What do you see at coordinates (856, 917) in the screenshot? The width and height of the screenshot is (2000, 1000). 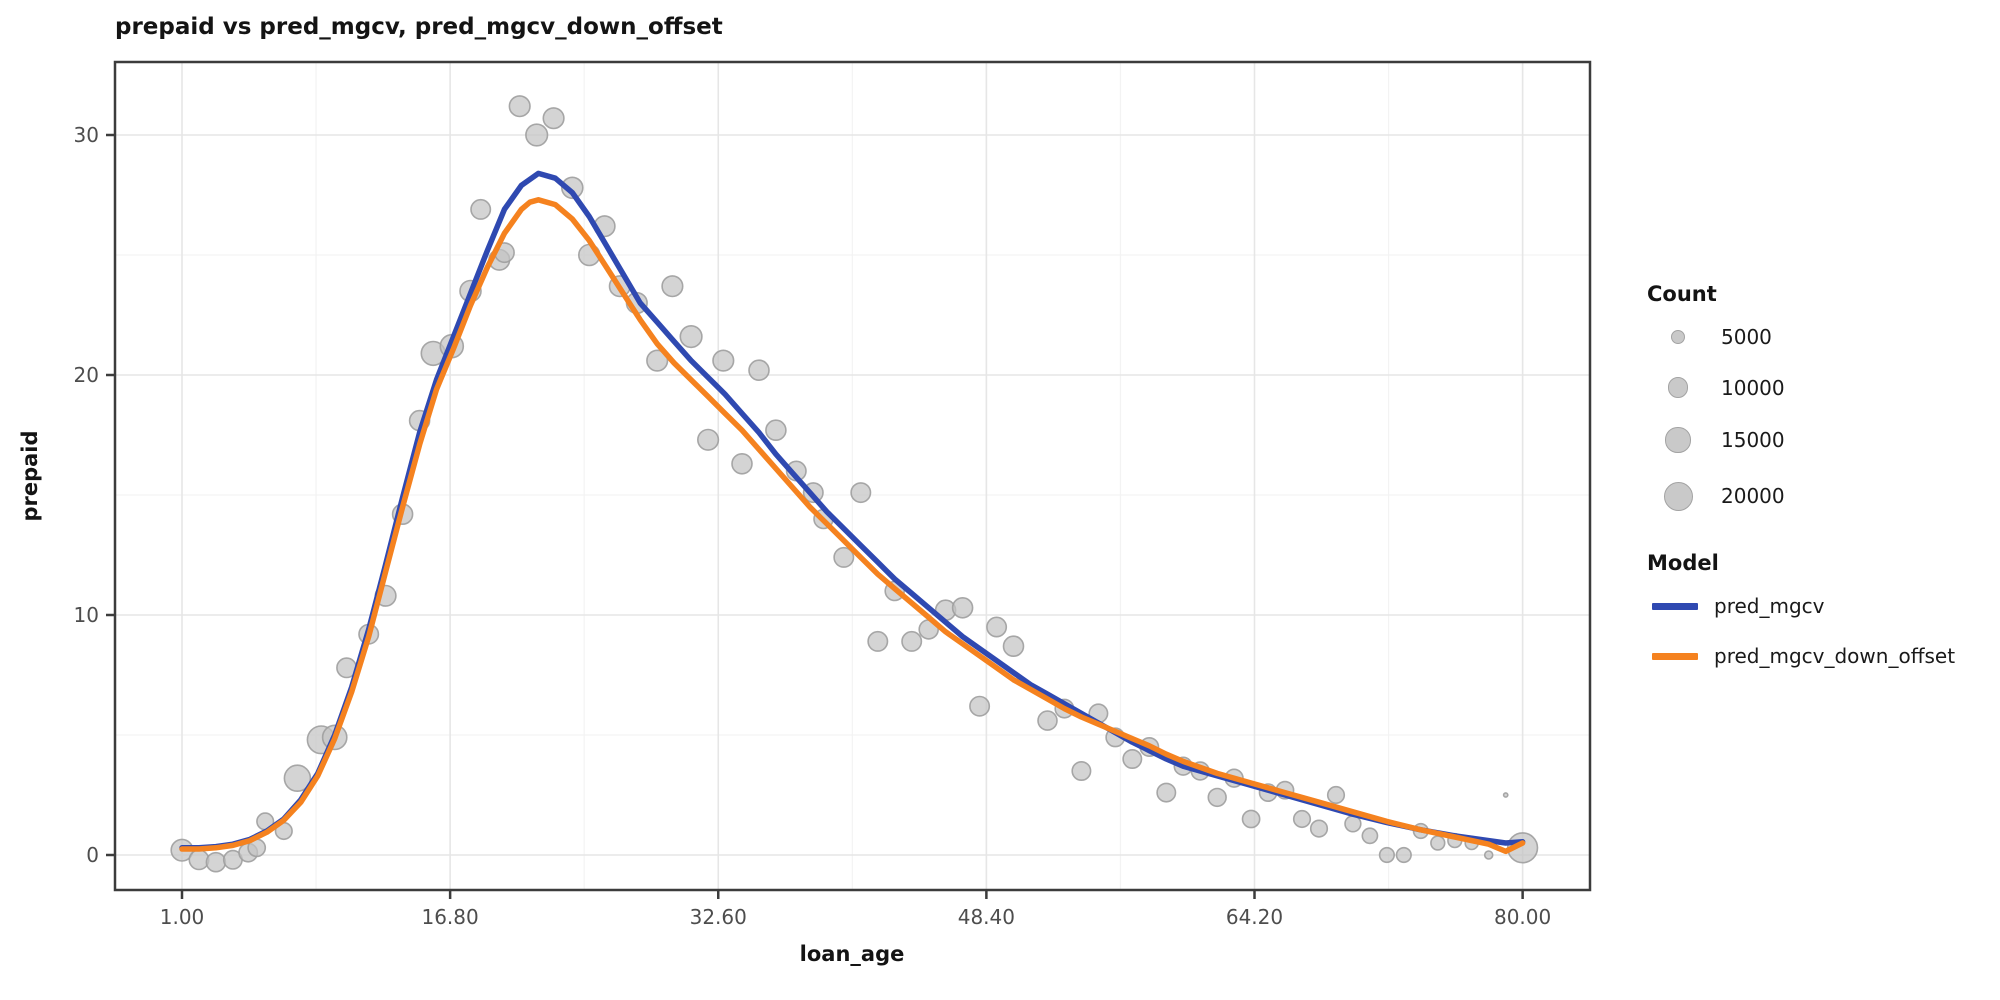 I see `x-tick-labels: 1.00 16.80 32.60 48.40 64.20 80.00` at bounding box center [856, 917].